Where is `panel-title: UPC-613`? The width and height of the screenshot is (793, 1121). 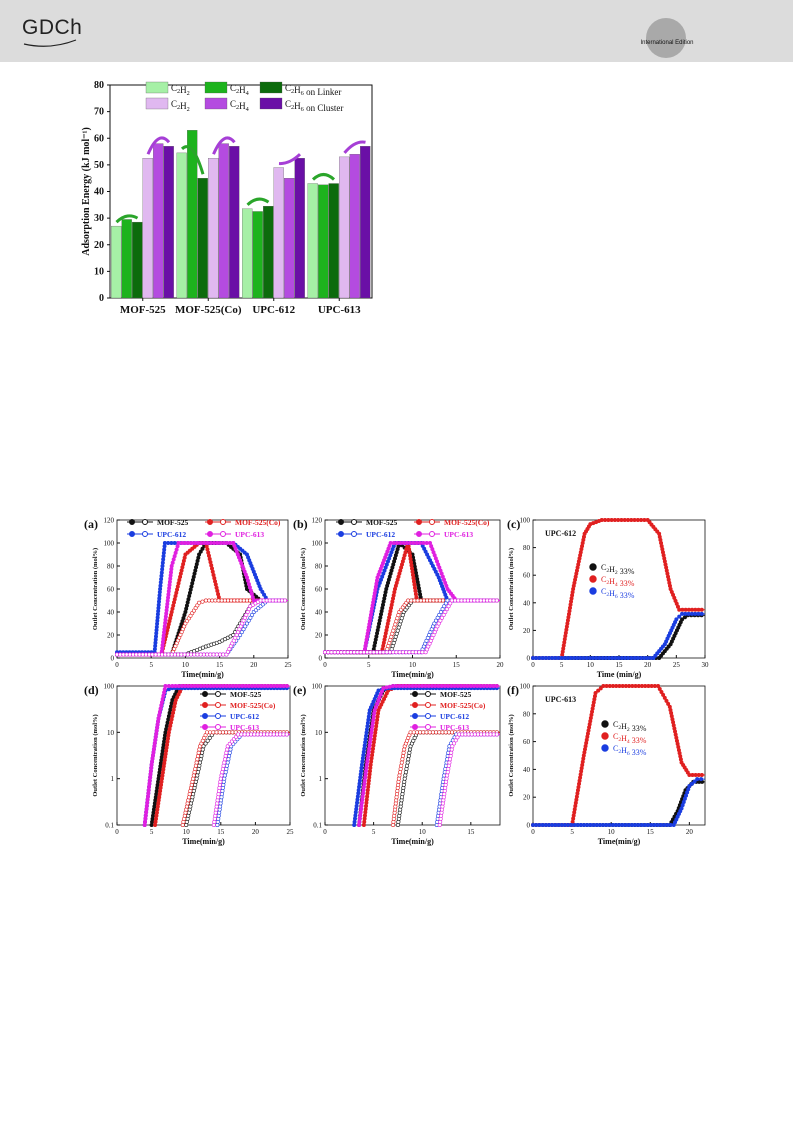
panel-title: UPC-613 is located at coordinates (560, 699).